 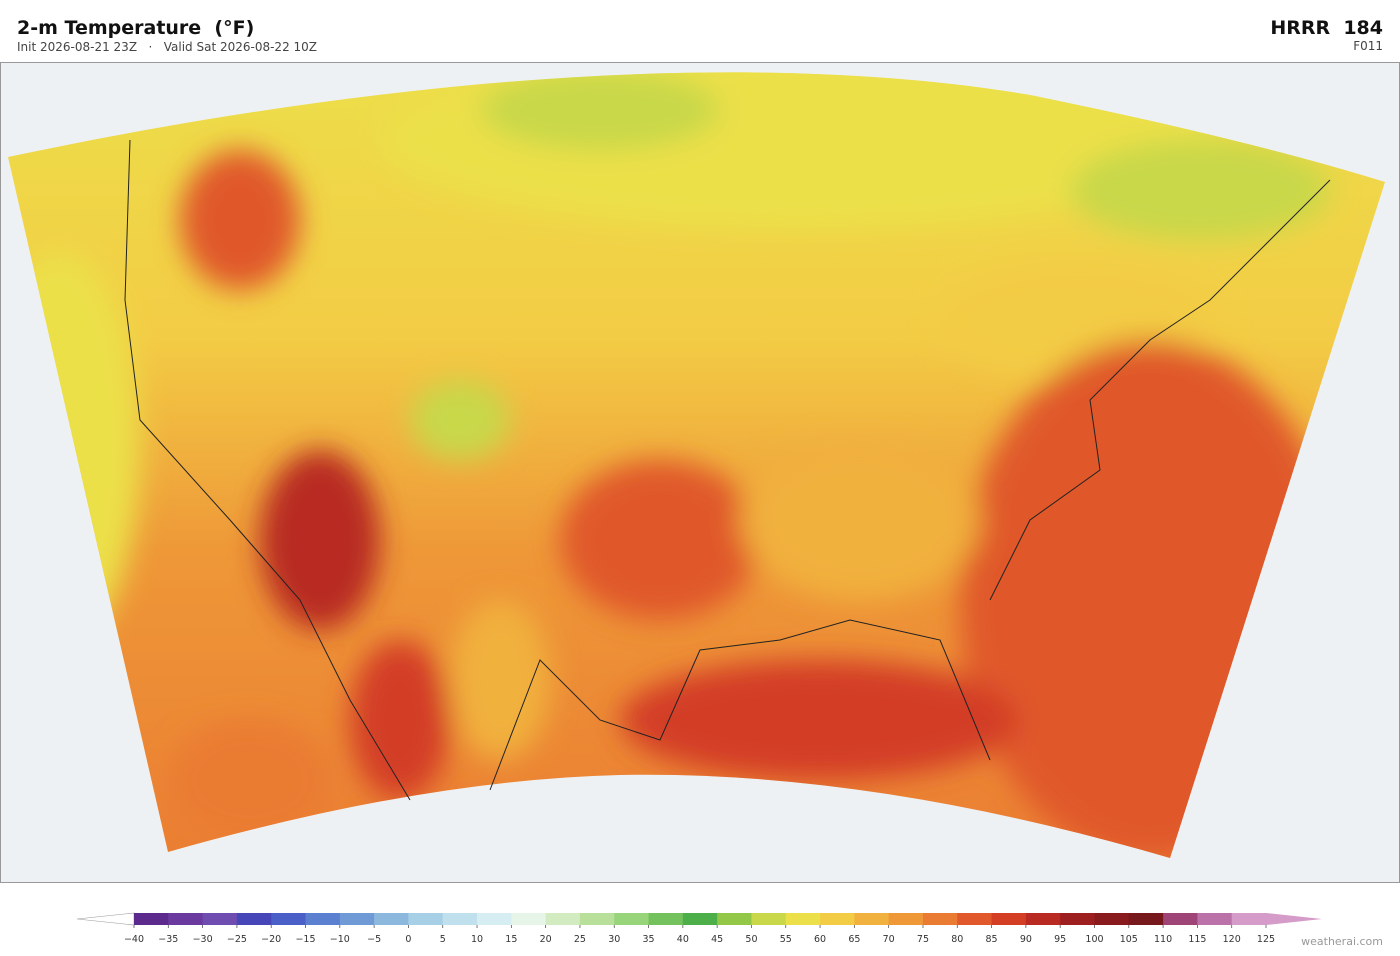 What do you see at coordinates (546, 939) in the screenshot?
I see `colorbar-tick-label: 20` at bounding box center [546, 939].